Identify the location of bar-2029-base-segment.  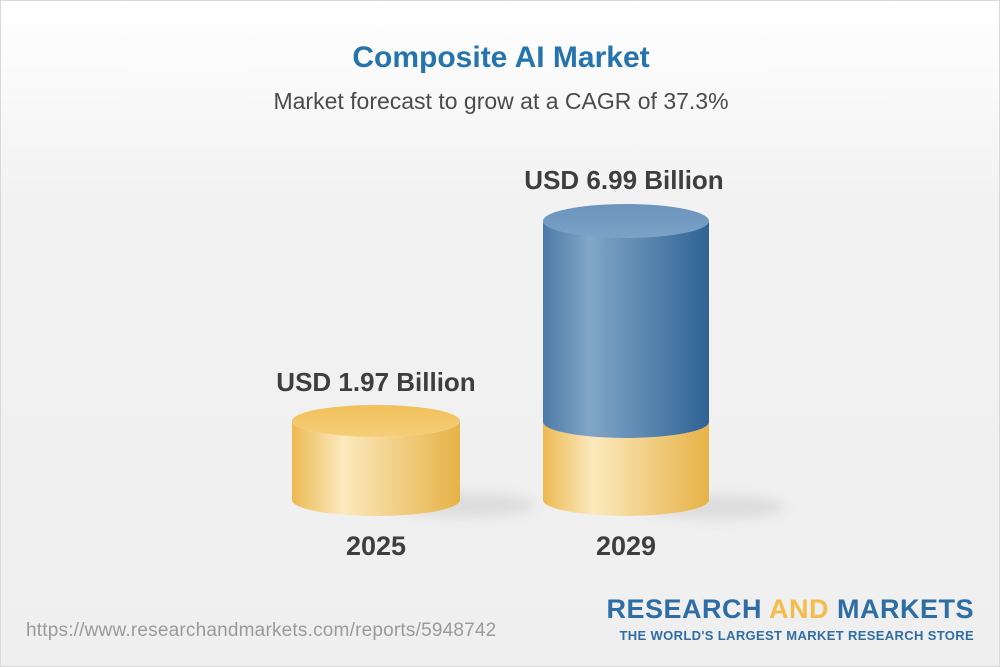
(626, 469).